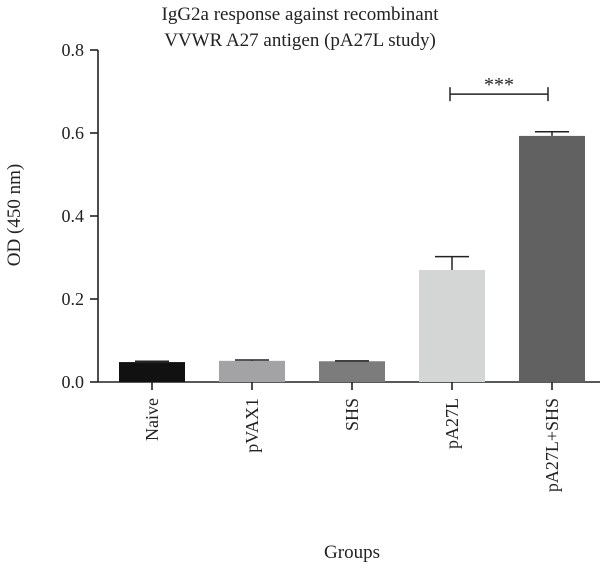 The image size is (600, 570). I want to click on significance-label: ***, so click(499, 85).